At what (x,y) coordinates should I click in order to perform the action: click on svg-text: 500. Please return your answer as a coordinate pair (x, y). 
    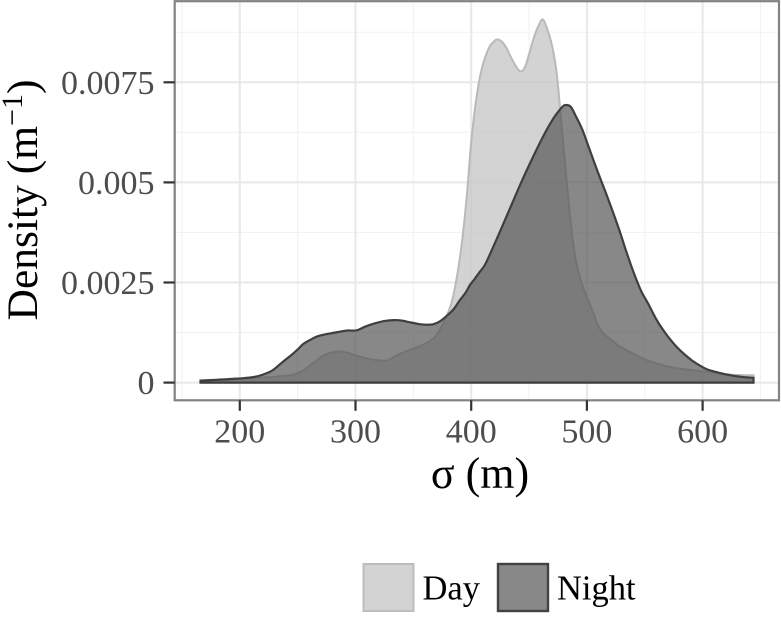
    Looking at the image, I should click on (586, 432).